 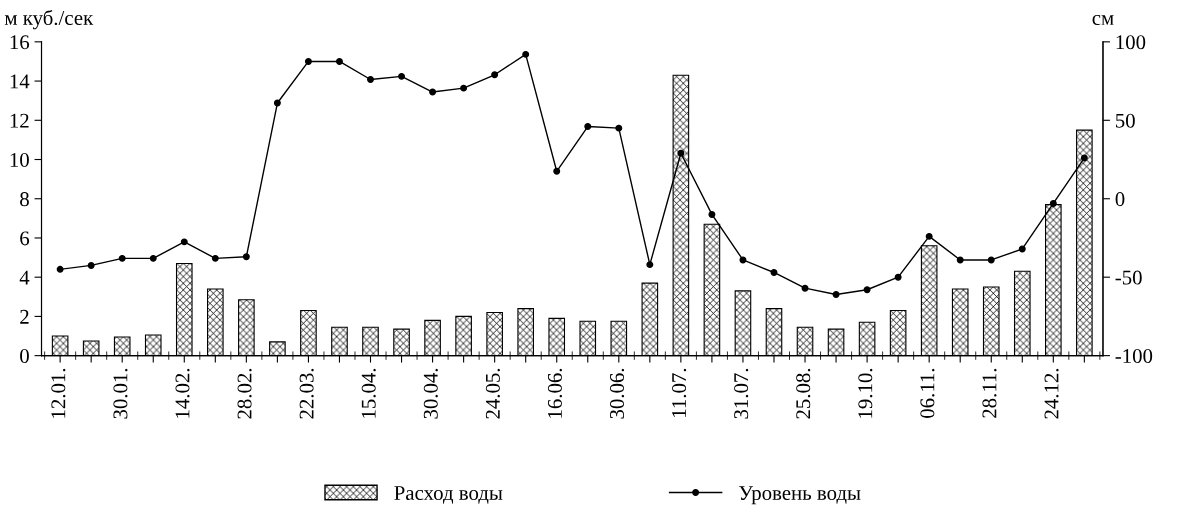 What do you see at coordinates (679, 392) in the screenshot?
I see `x-tick-label: 11.07.` at bounding box center [679, 392].